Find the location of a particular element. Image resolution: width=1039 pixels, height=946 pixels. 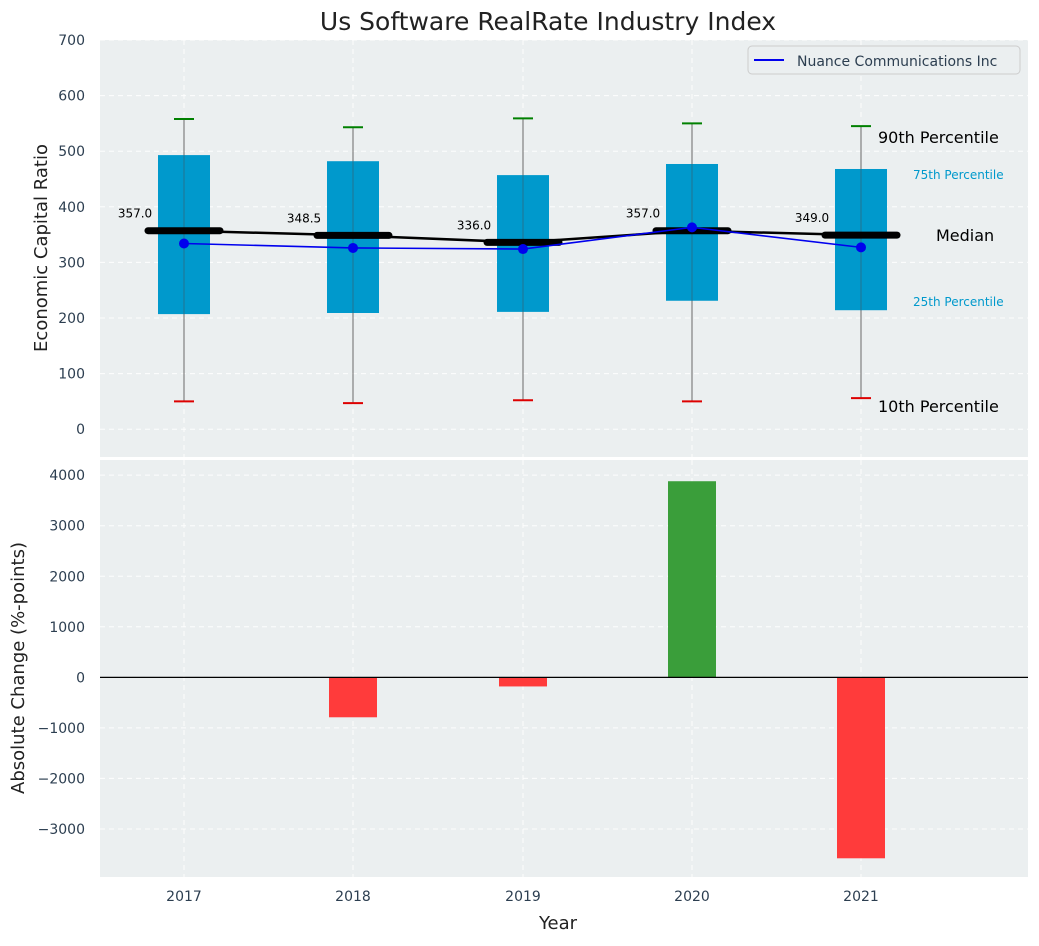

median-value-label: 349.0 is located at coordinates (812, 218).